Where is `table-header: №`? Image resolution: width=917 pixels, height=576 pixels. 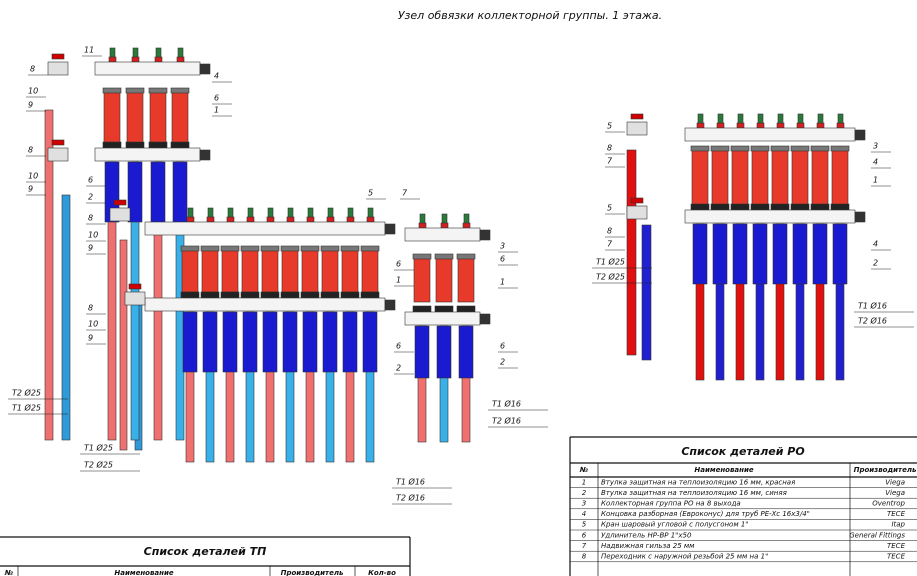 table-header: № is located at coordinates (9, 572).